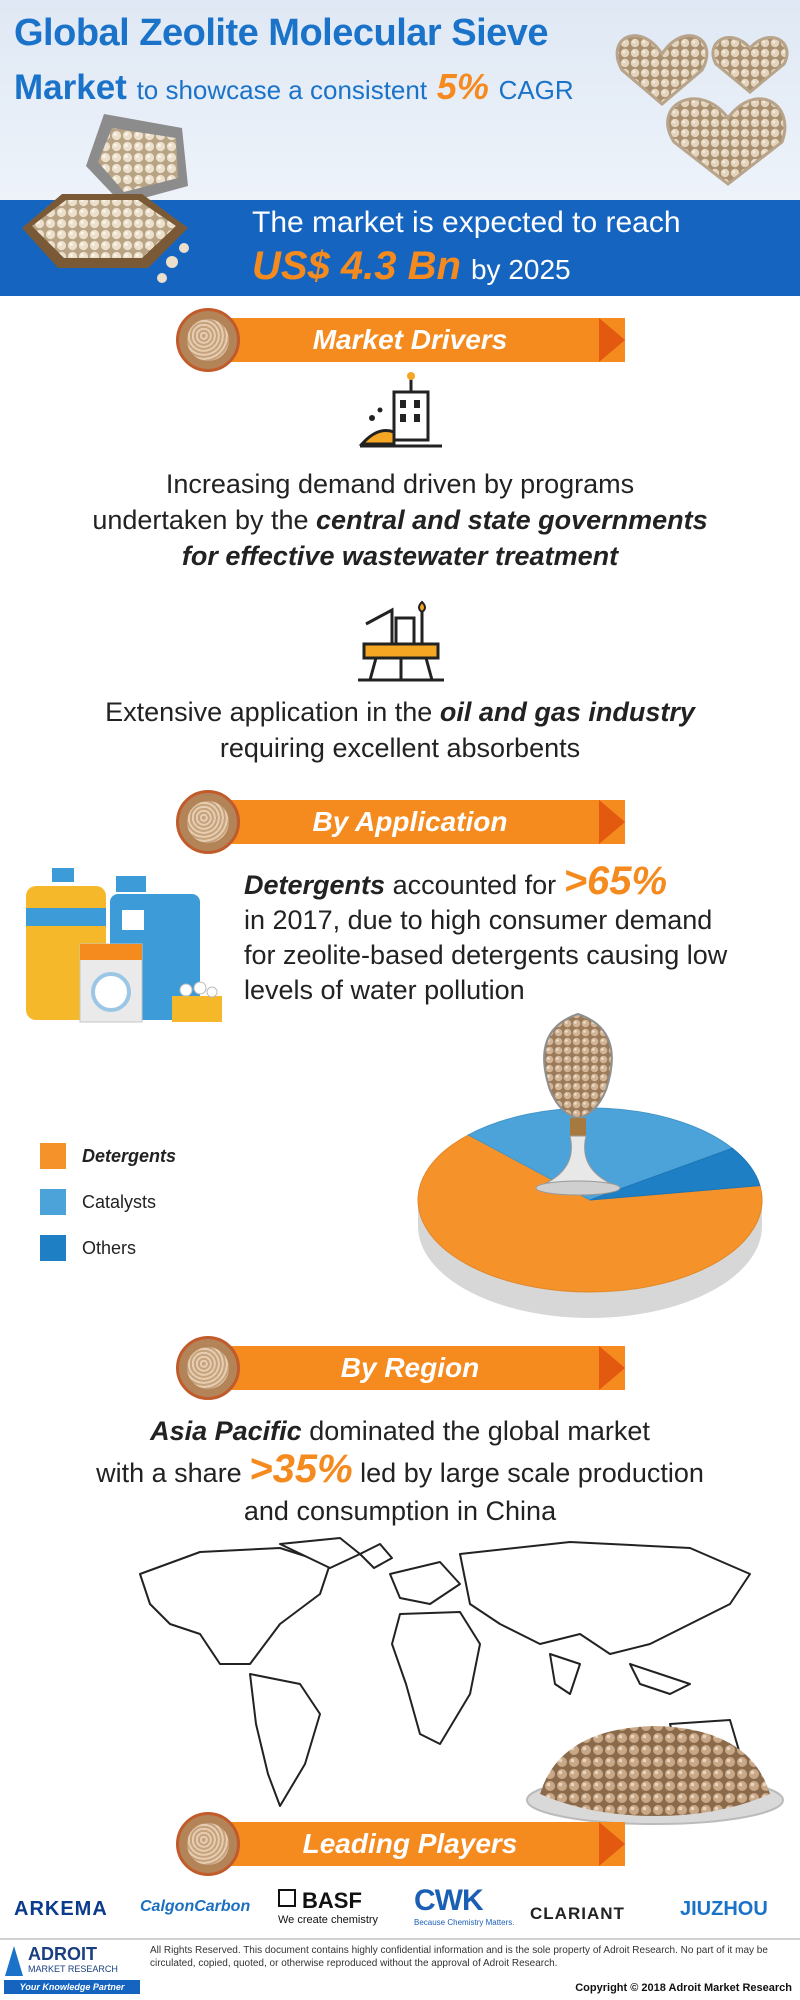 This screenshot has height=2000, width=800. I want to click on section-header-drivers, so click(410, 340).